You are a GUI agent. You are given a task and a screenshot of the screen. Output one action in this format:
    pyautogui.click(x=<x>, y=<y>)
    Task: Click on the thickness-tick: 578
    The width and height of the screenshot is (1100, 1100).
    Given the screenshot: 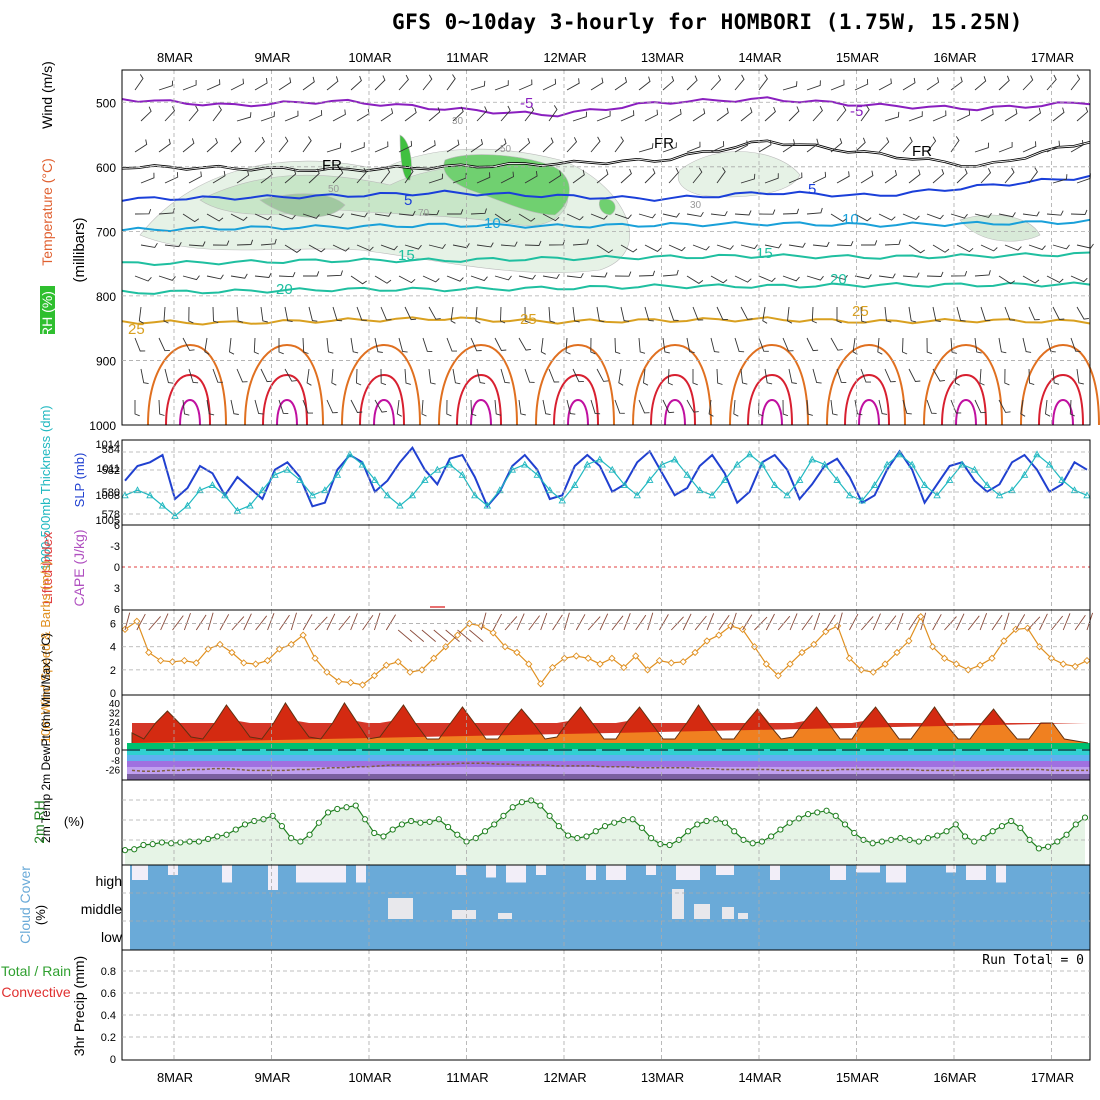 What is the action you would take?
    pyautogui.click(x=111, y=515)
    